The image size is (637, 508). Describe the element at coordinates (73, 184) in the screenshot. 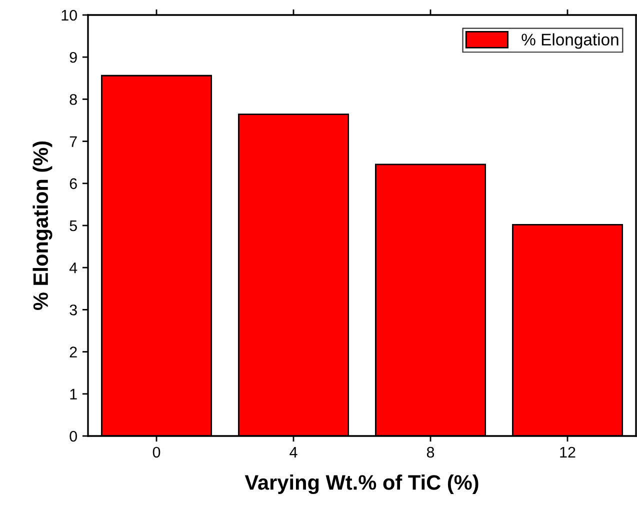

I see `y-tick-label: 6` at that location.